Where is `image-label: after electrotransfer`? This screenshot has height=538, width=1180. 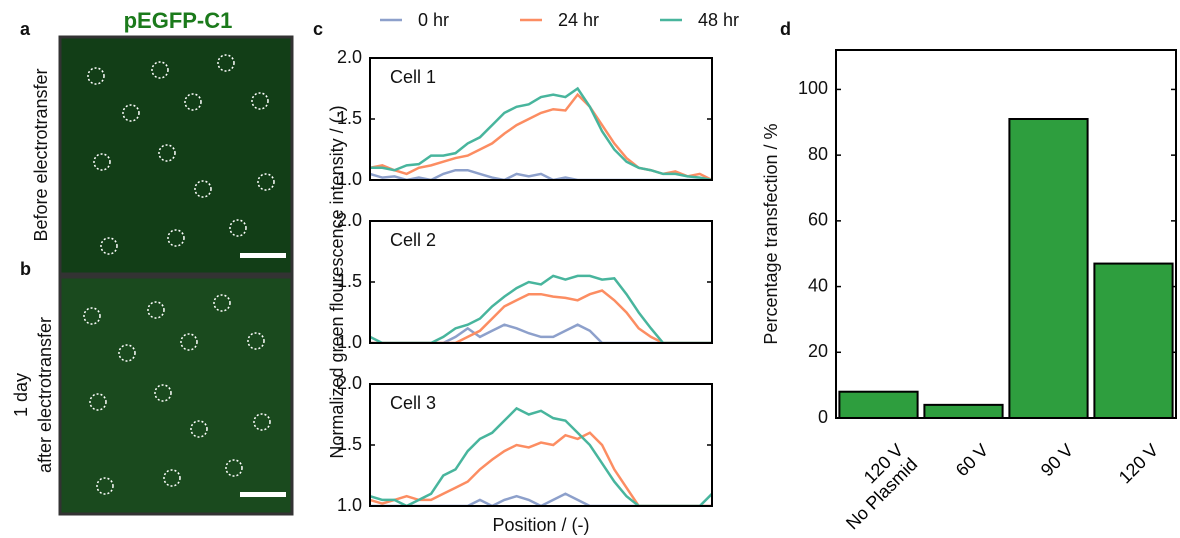 image-label: after electrotransfer is located at coordinates (45, 395).